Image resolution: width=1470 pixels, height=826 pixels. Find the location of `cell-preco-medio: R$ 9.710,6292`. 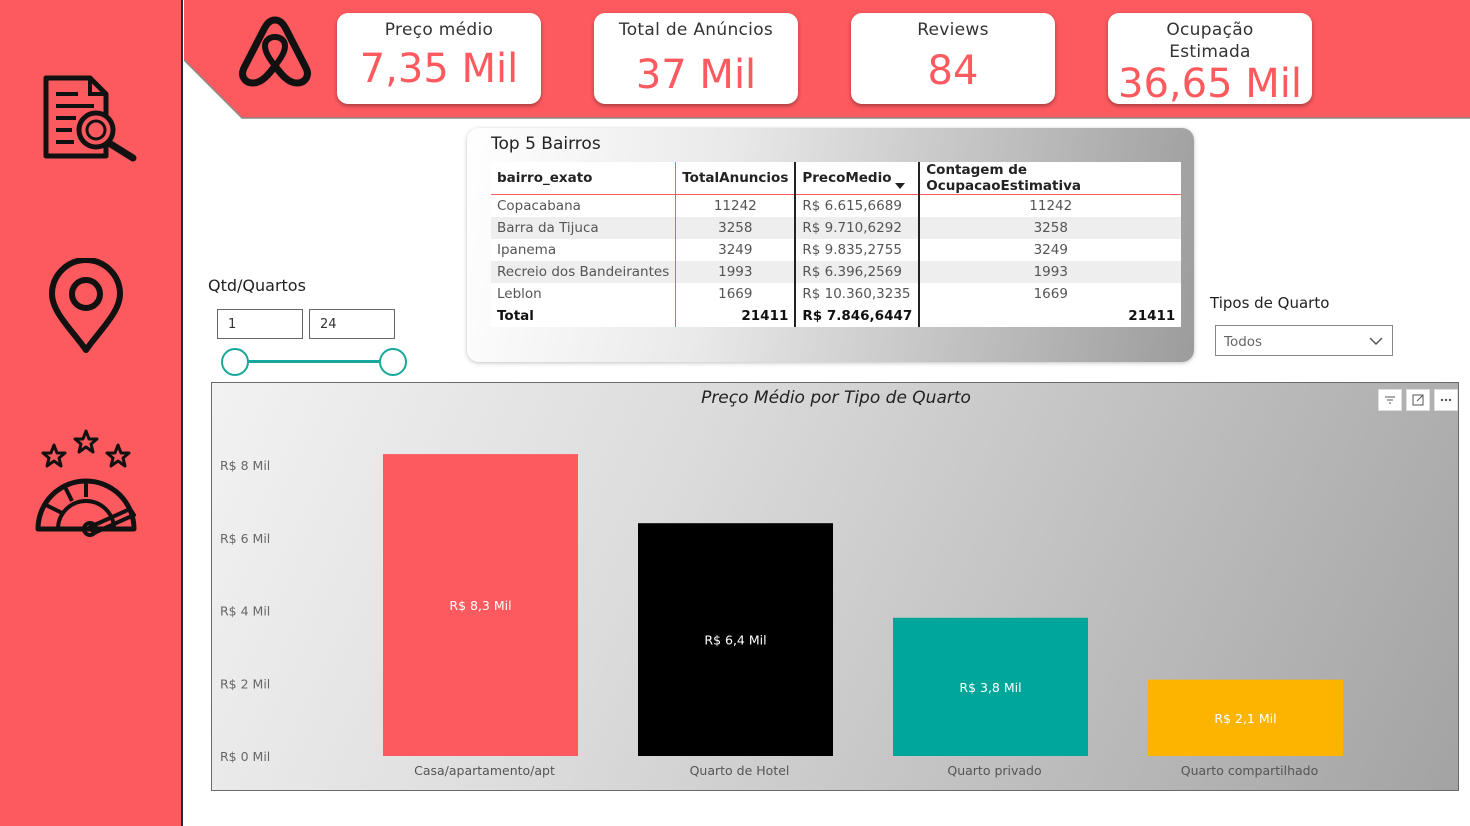

cell-preco-medio: R$ 9.710,6292 is located at coordinates (858, 227).